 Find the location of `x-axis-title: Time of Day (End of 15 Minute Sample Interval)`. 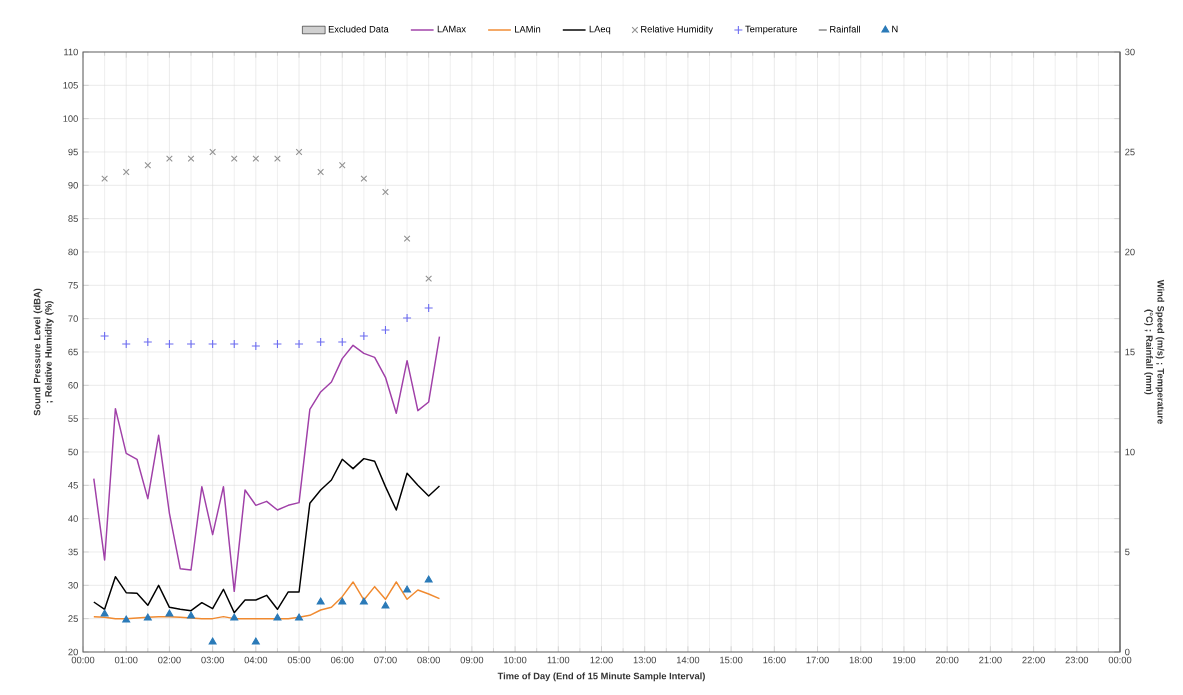

x-axis-title: Time of Day (End of 15 Minute Sample Interval) is located at coordinates (601, 677).